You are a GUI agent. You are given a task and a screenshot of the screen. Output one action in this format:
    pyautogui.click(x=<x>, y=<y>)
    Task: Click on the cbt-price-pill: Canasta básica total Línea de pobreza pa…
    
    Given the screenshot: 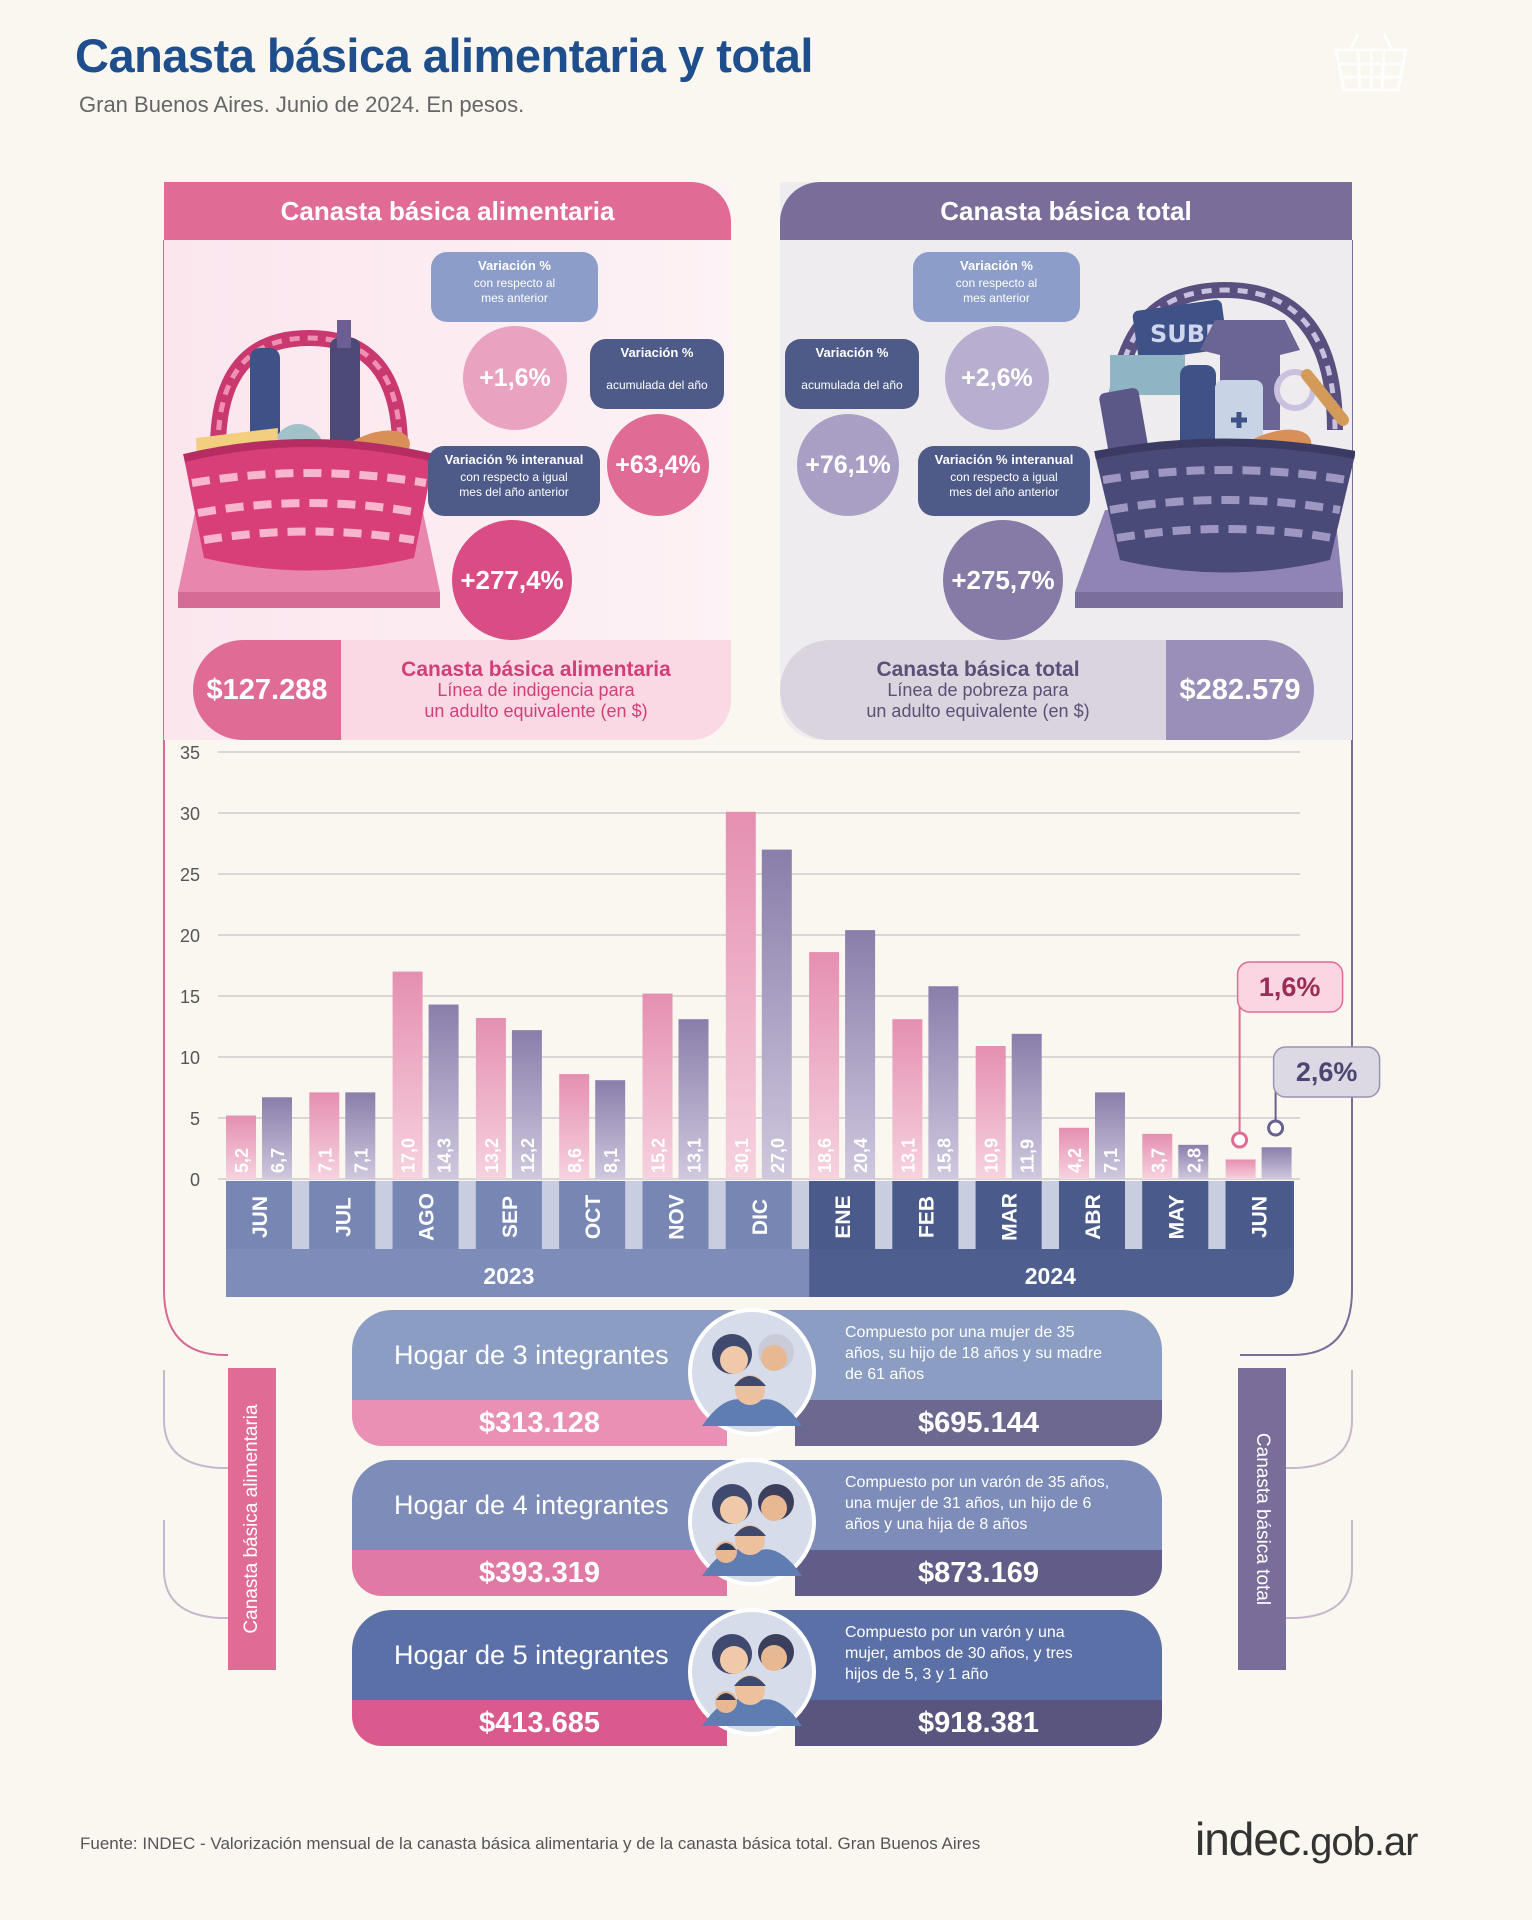 What is the action you would take?
    pyautogui.click(x=1047, y=690)
    